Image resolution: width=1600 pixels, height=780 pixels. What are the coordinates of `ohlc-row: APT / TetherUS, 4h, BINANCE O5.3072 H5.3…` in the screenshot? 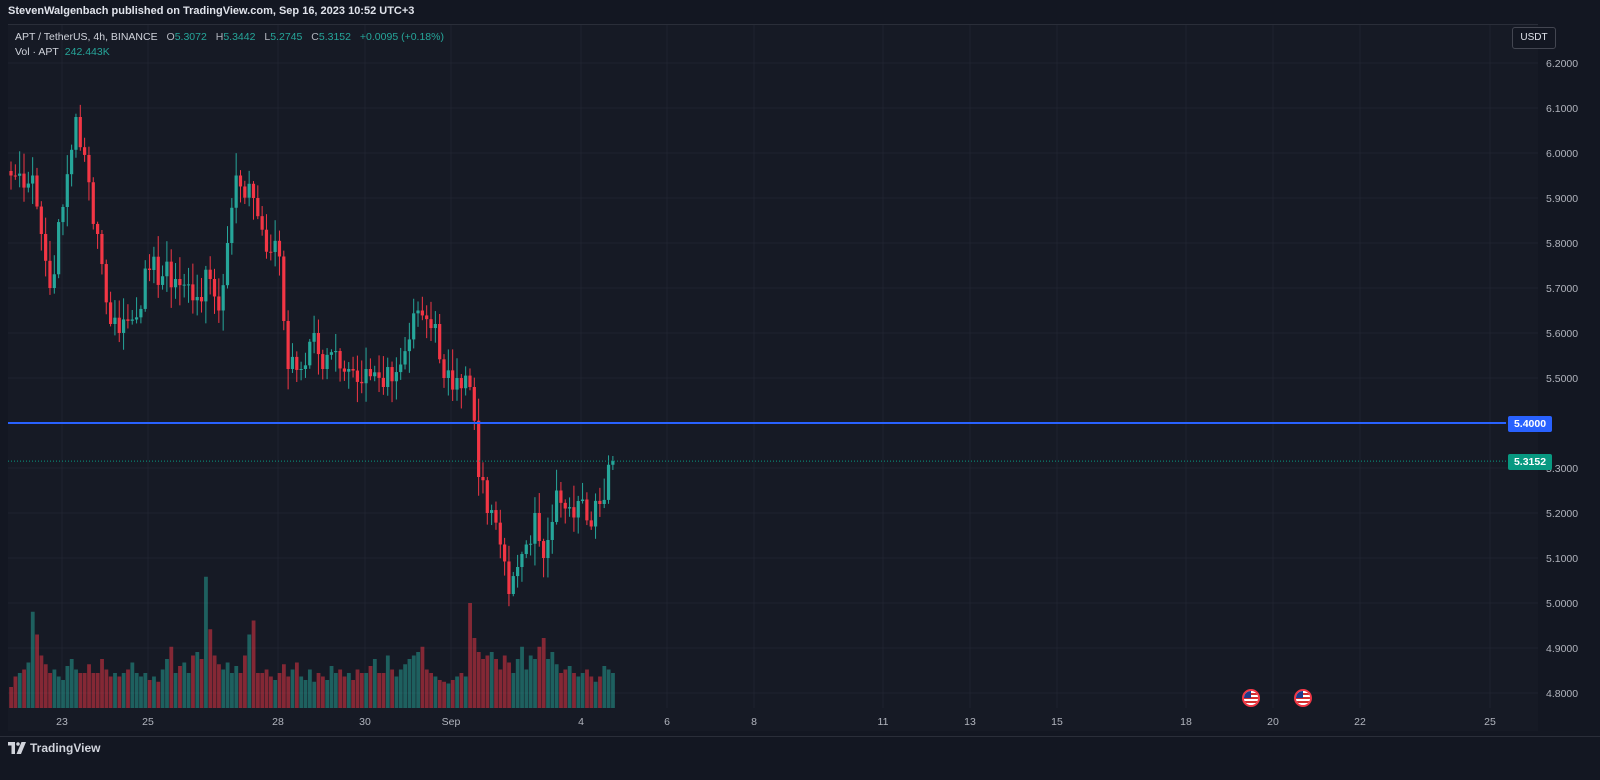 It's located at (229, 37).